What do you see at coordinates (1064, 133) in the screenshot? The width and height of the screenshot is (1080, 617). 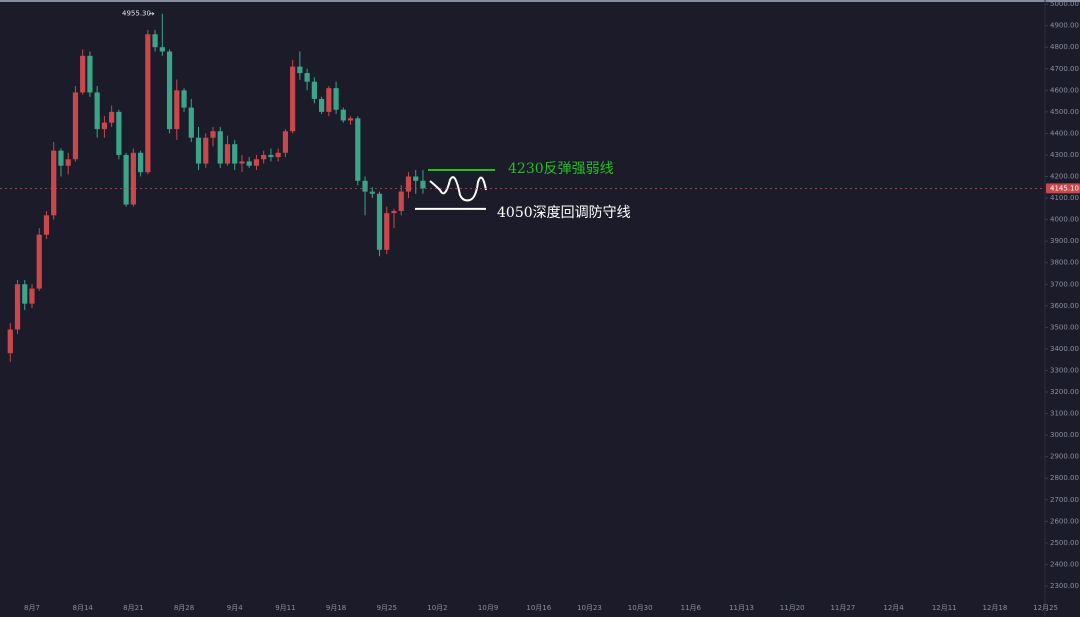 I see `y-tick-label: 4400.00` at bounding box center [1064, 133].